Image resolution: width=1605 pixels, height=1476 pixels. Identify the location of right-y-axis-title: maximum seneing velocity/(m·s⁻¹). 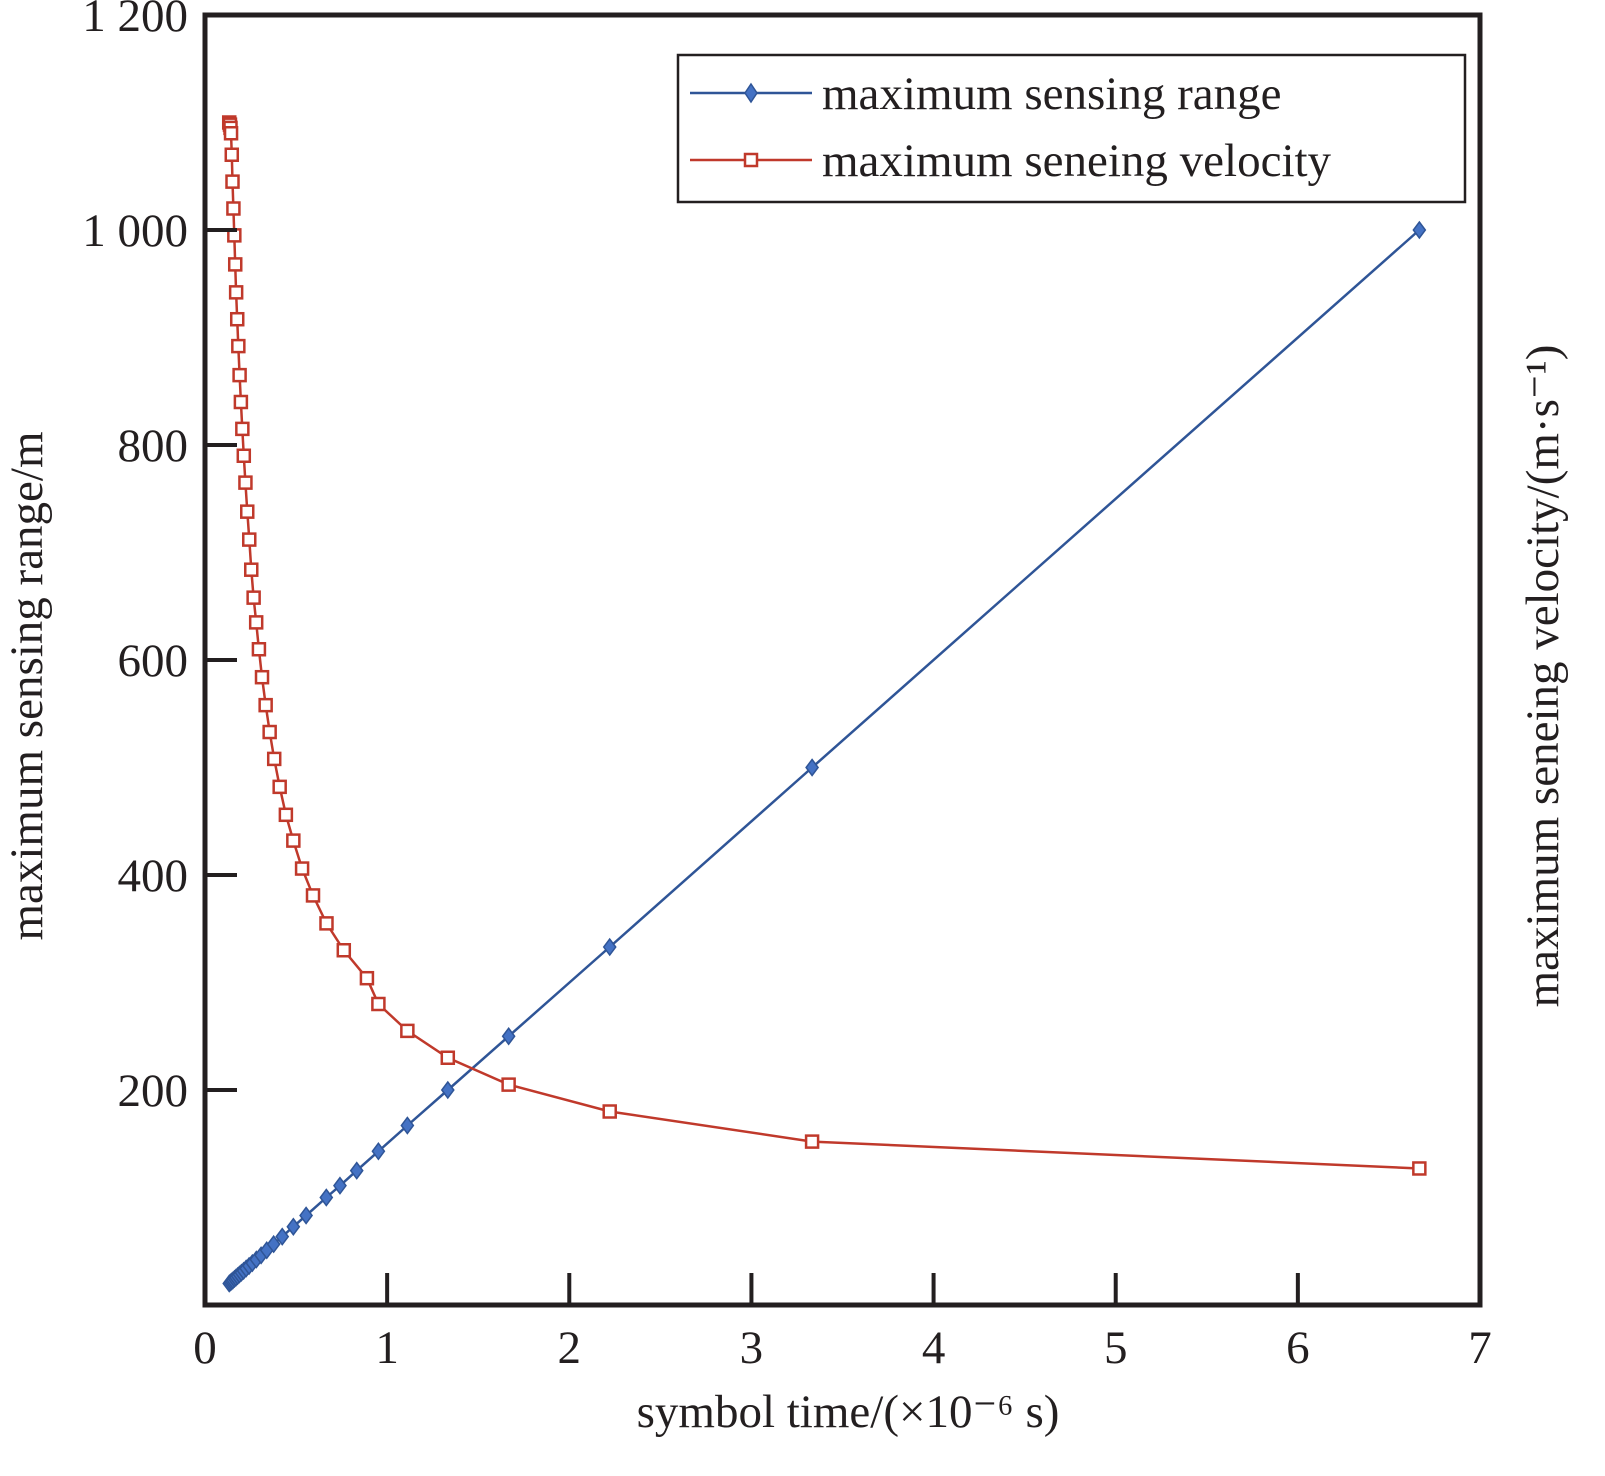
(1543, 676).